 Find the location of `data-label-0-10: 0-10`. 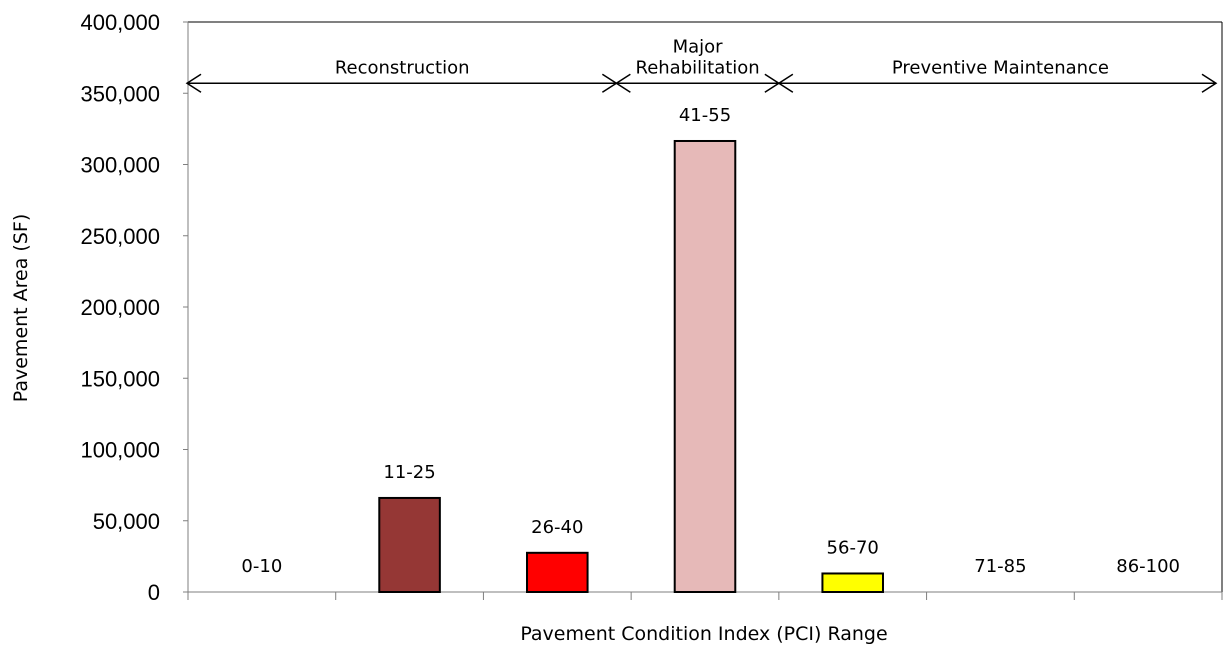

data-label-0-10: 0-10 is located at coordinates (261, 566).